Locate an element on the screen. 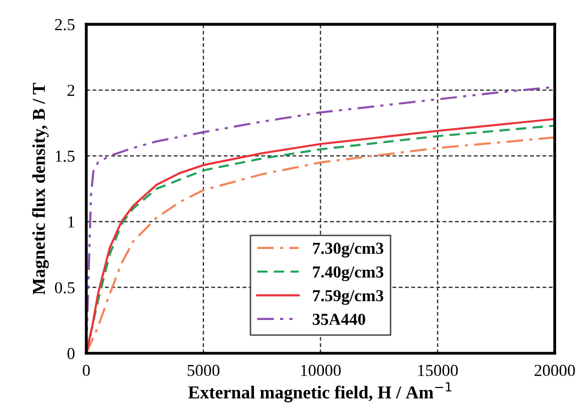 The width and height of the screenshot is (587, 419). x-tick-label: 0 is located at coordinates (86, 370).